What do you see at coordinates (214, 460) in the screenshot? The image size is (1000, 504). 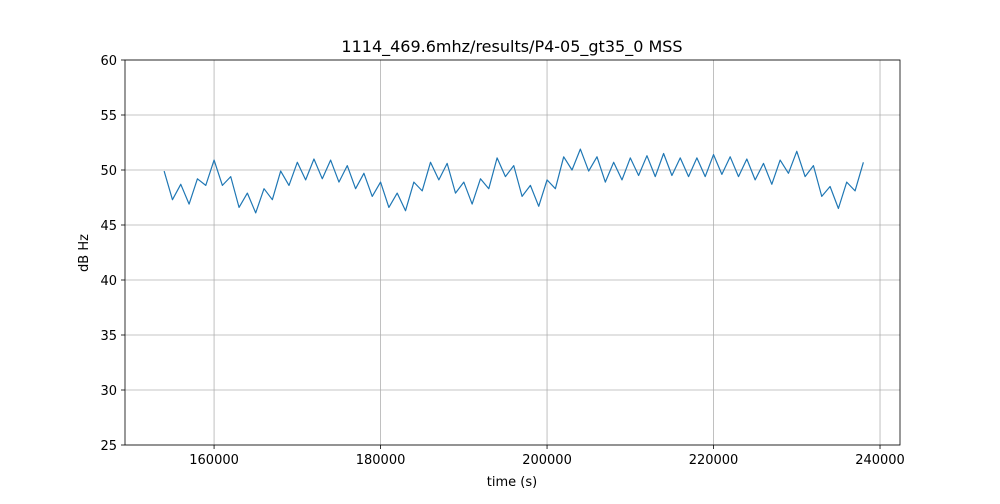 I see `x-tick-label: 160000` at bounding box center [214, 460].